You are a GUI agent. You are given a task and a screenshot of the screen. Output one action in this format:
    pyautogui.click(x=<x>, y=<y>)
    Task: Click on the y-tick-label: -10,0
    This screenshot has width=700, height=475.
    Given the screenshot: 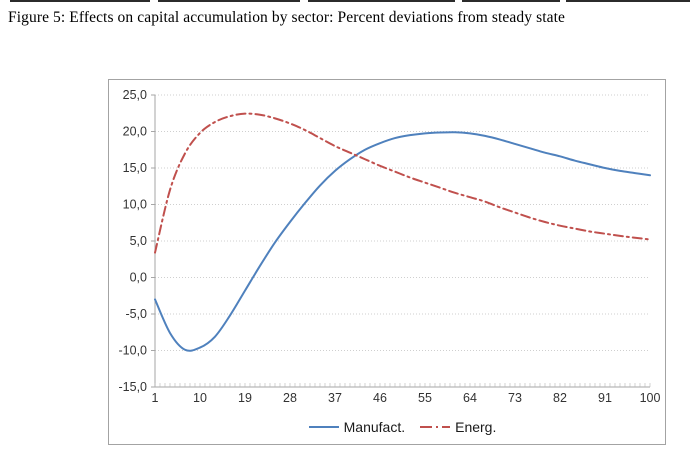 What is the action you would take?
    pyautogui.click(x=133, y=351)
    